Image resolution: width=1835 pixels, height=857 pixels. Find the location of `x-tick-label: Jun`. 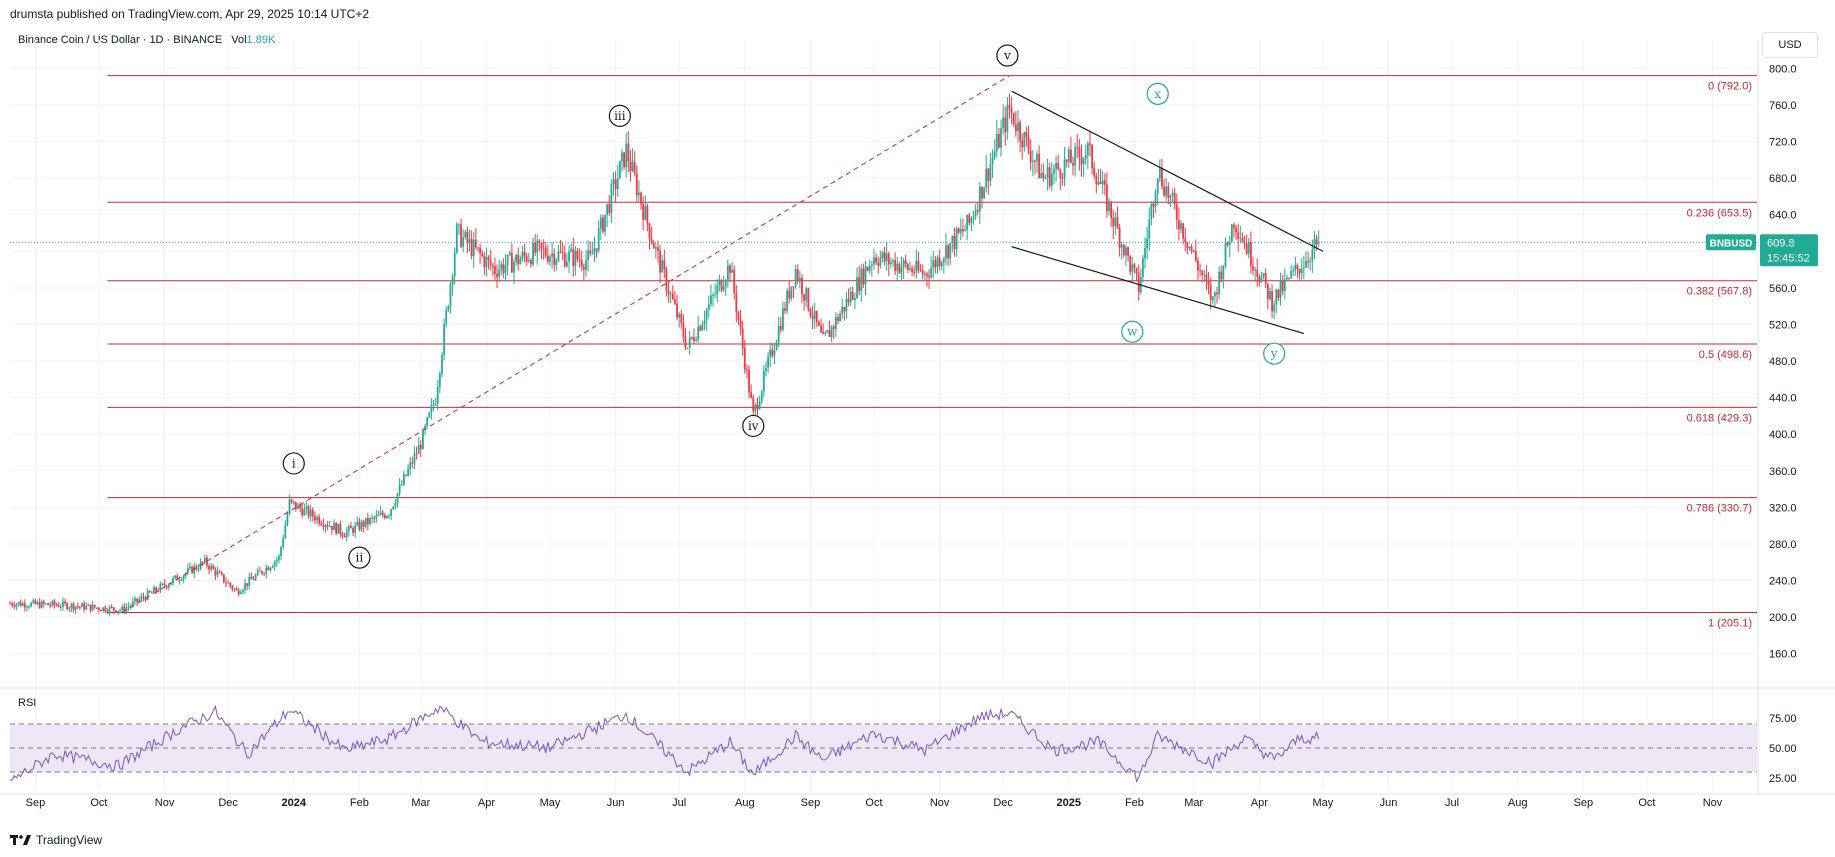

x-tick-label: Jun is located at coordinates (1389, 803).